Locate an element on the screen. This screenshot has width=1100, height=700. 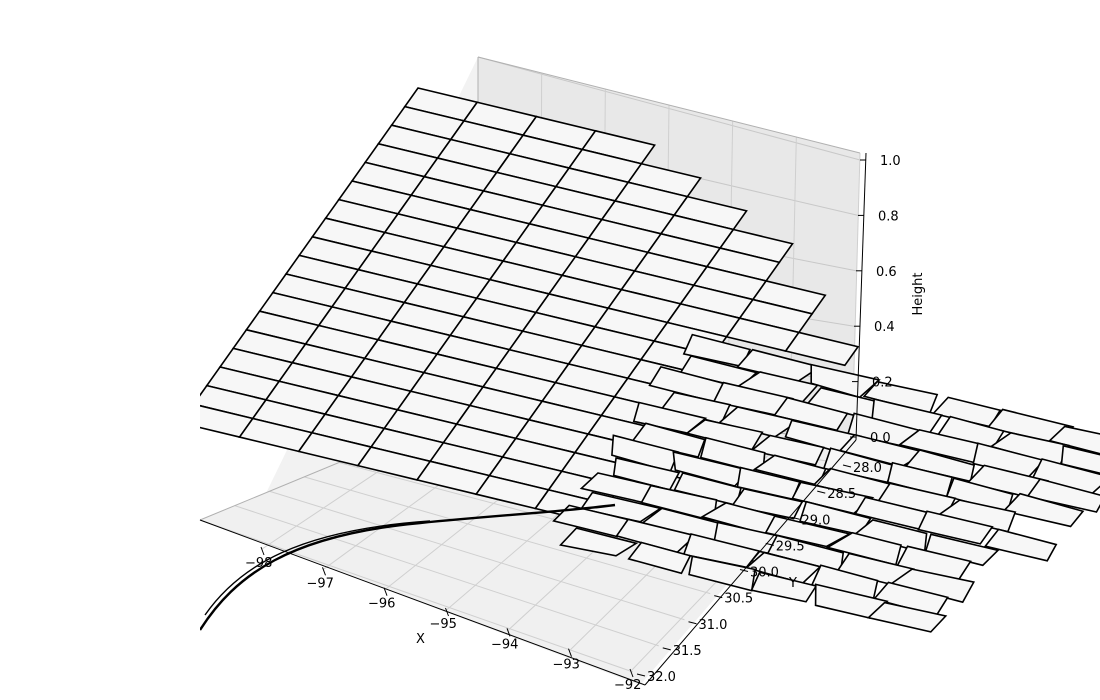
z-tick-label: 0.4 is located at coordinates (884, 327).